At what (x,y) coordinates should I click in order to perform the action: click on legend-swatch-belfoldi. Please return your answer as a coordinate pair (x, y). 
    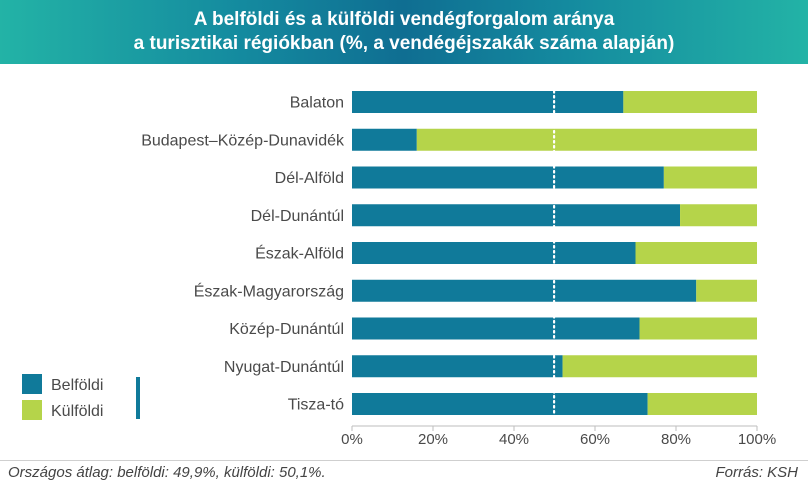
    Looking at the image, I should click on (32, 384).